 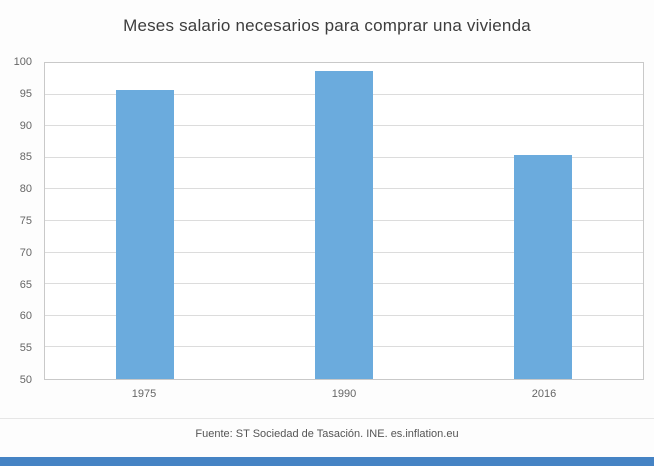 What do you see at coordinates (25, 221) in the screenshot?
I see `y-tick-label: 75` at bounding box center [25, 221].